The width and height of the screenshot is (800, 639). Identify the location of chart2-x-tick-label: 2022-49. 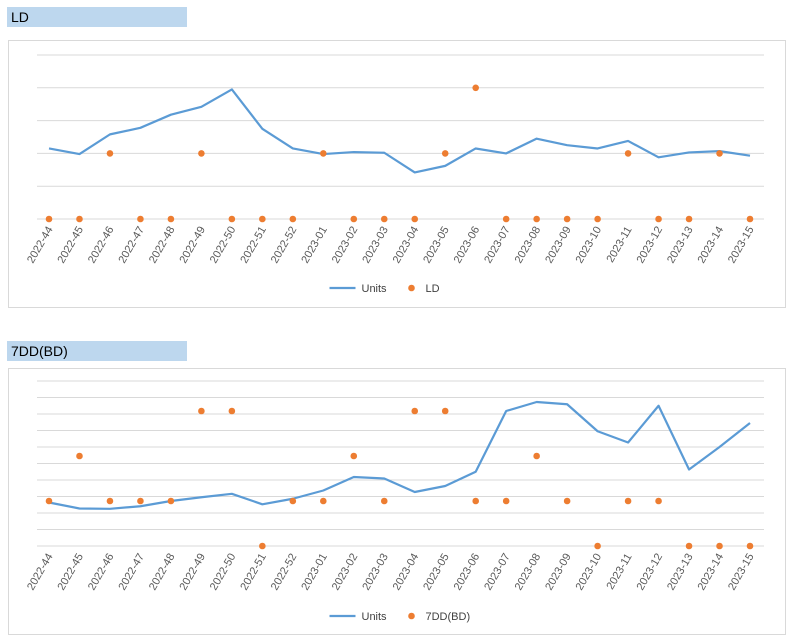
(192, 572).